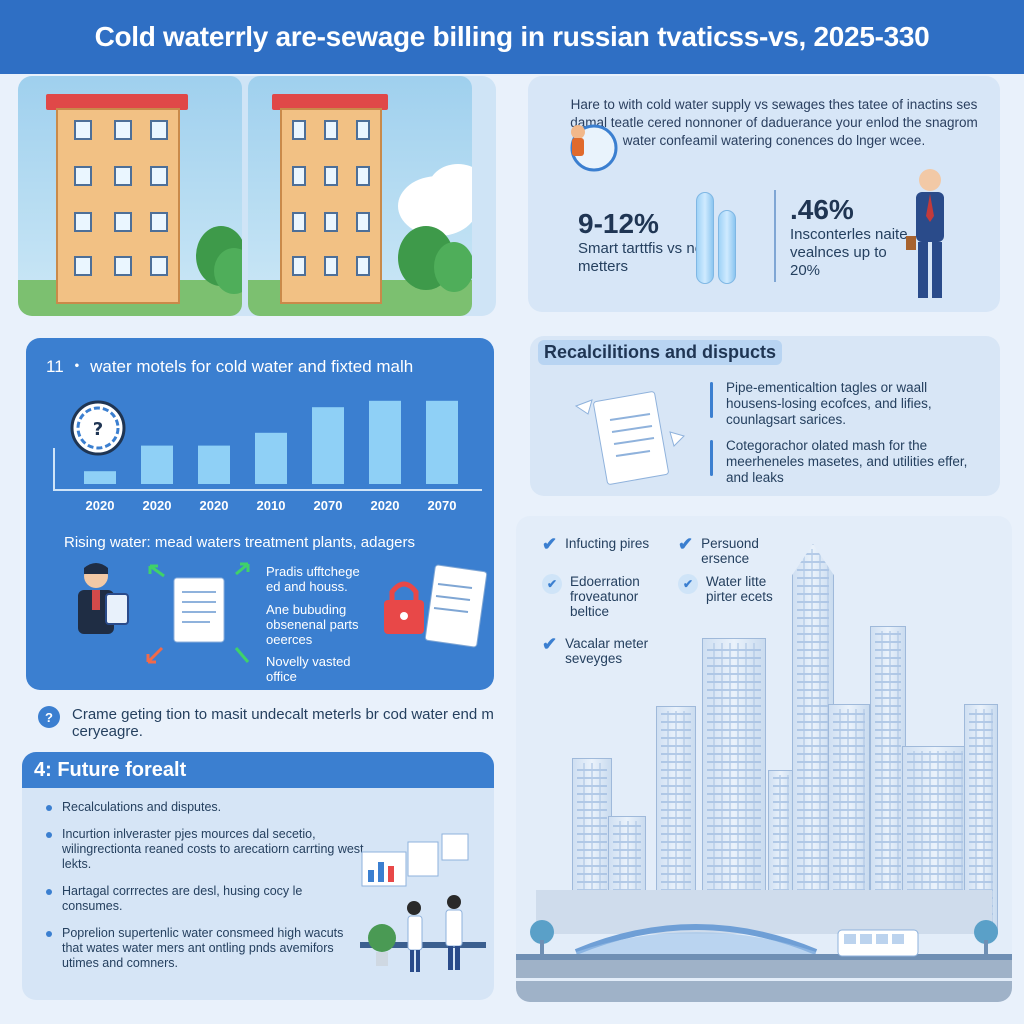  What do you see at coordinates (849, 252) in the screenshot?
I see `stat-right-label: Insconterles naite vealnces up to 20%` at bounding box center [849, 252].